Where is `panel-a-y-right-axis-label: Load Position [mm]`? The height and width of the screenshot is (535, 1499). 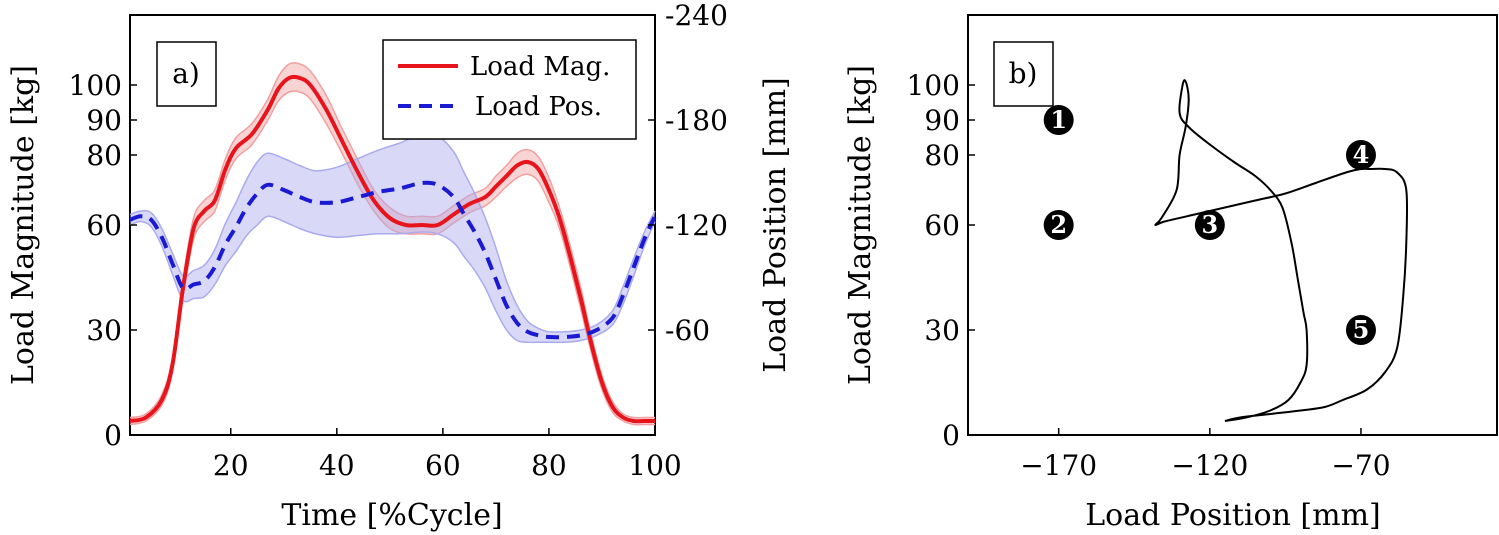
panel-a-y-right-axis-label: Load Position [mm] is located at coordinates (775, 225).